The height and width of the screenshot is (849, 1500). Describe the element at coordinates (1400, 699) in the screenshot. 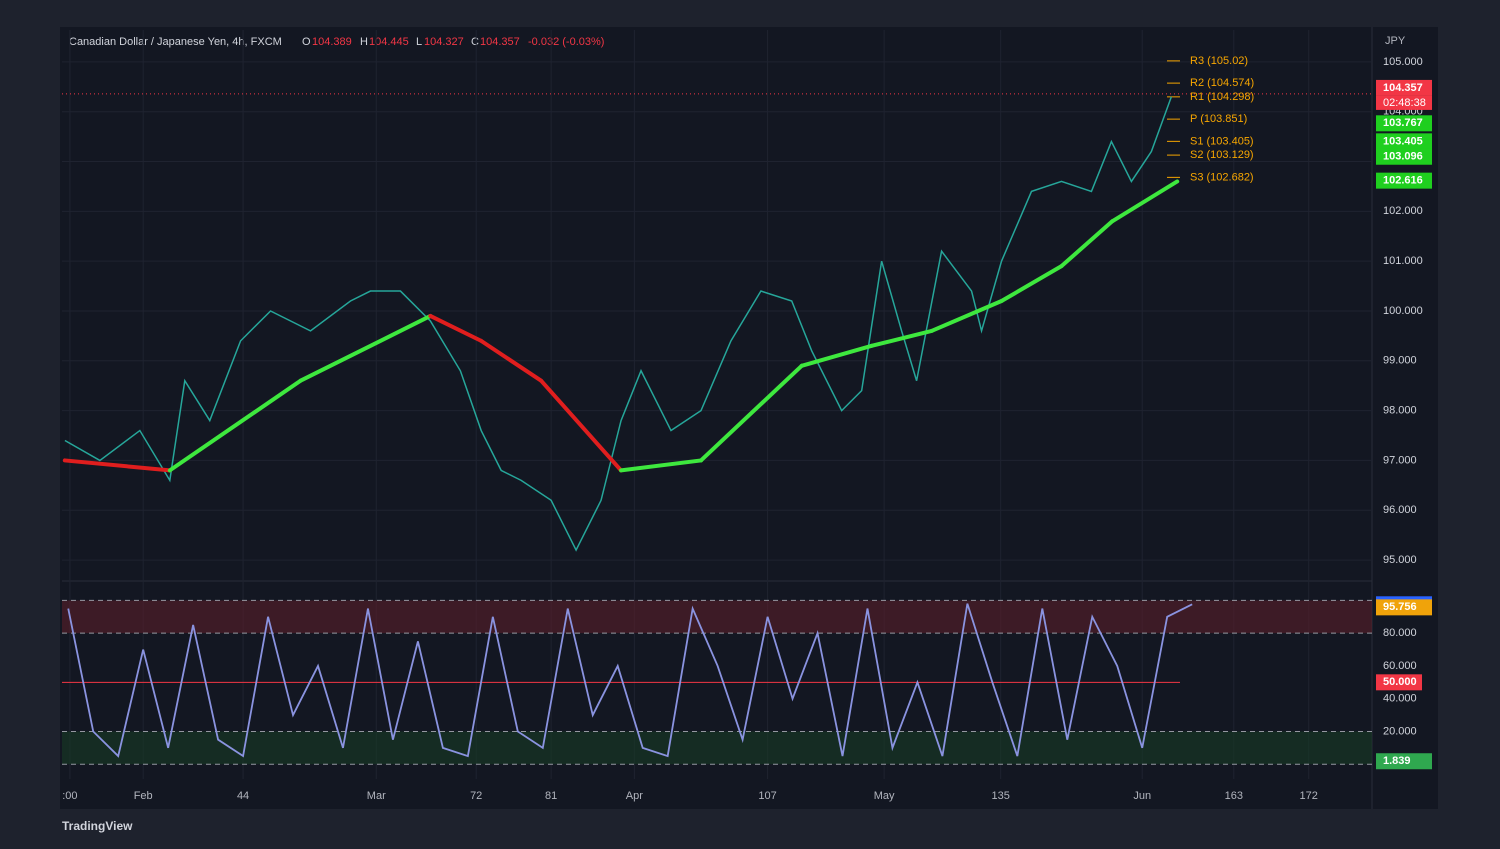

I see `y-tick-label: 40.000` at that location.